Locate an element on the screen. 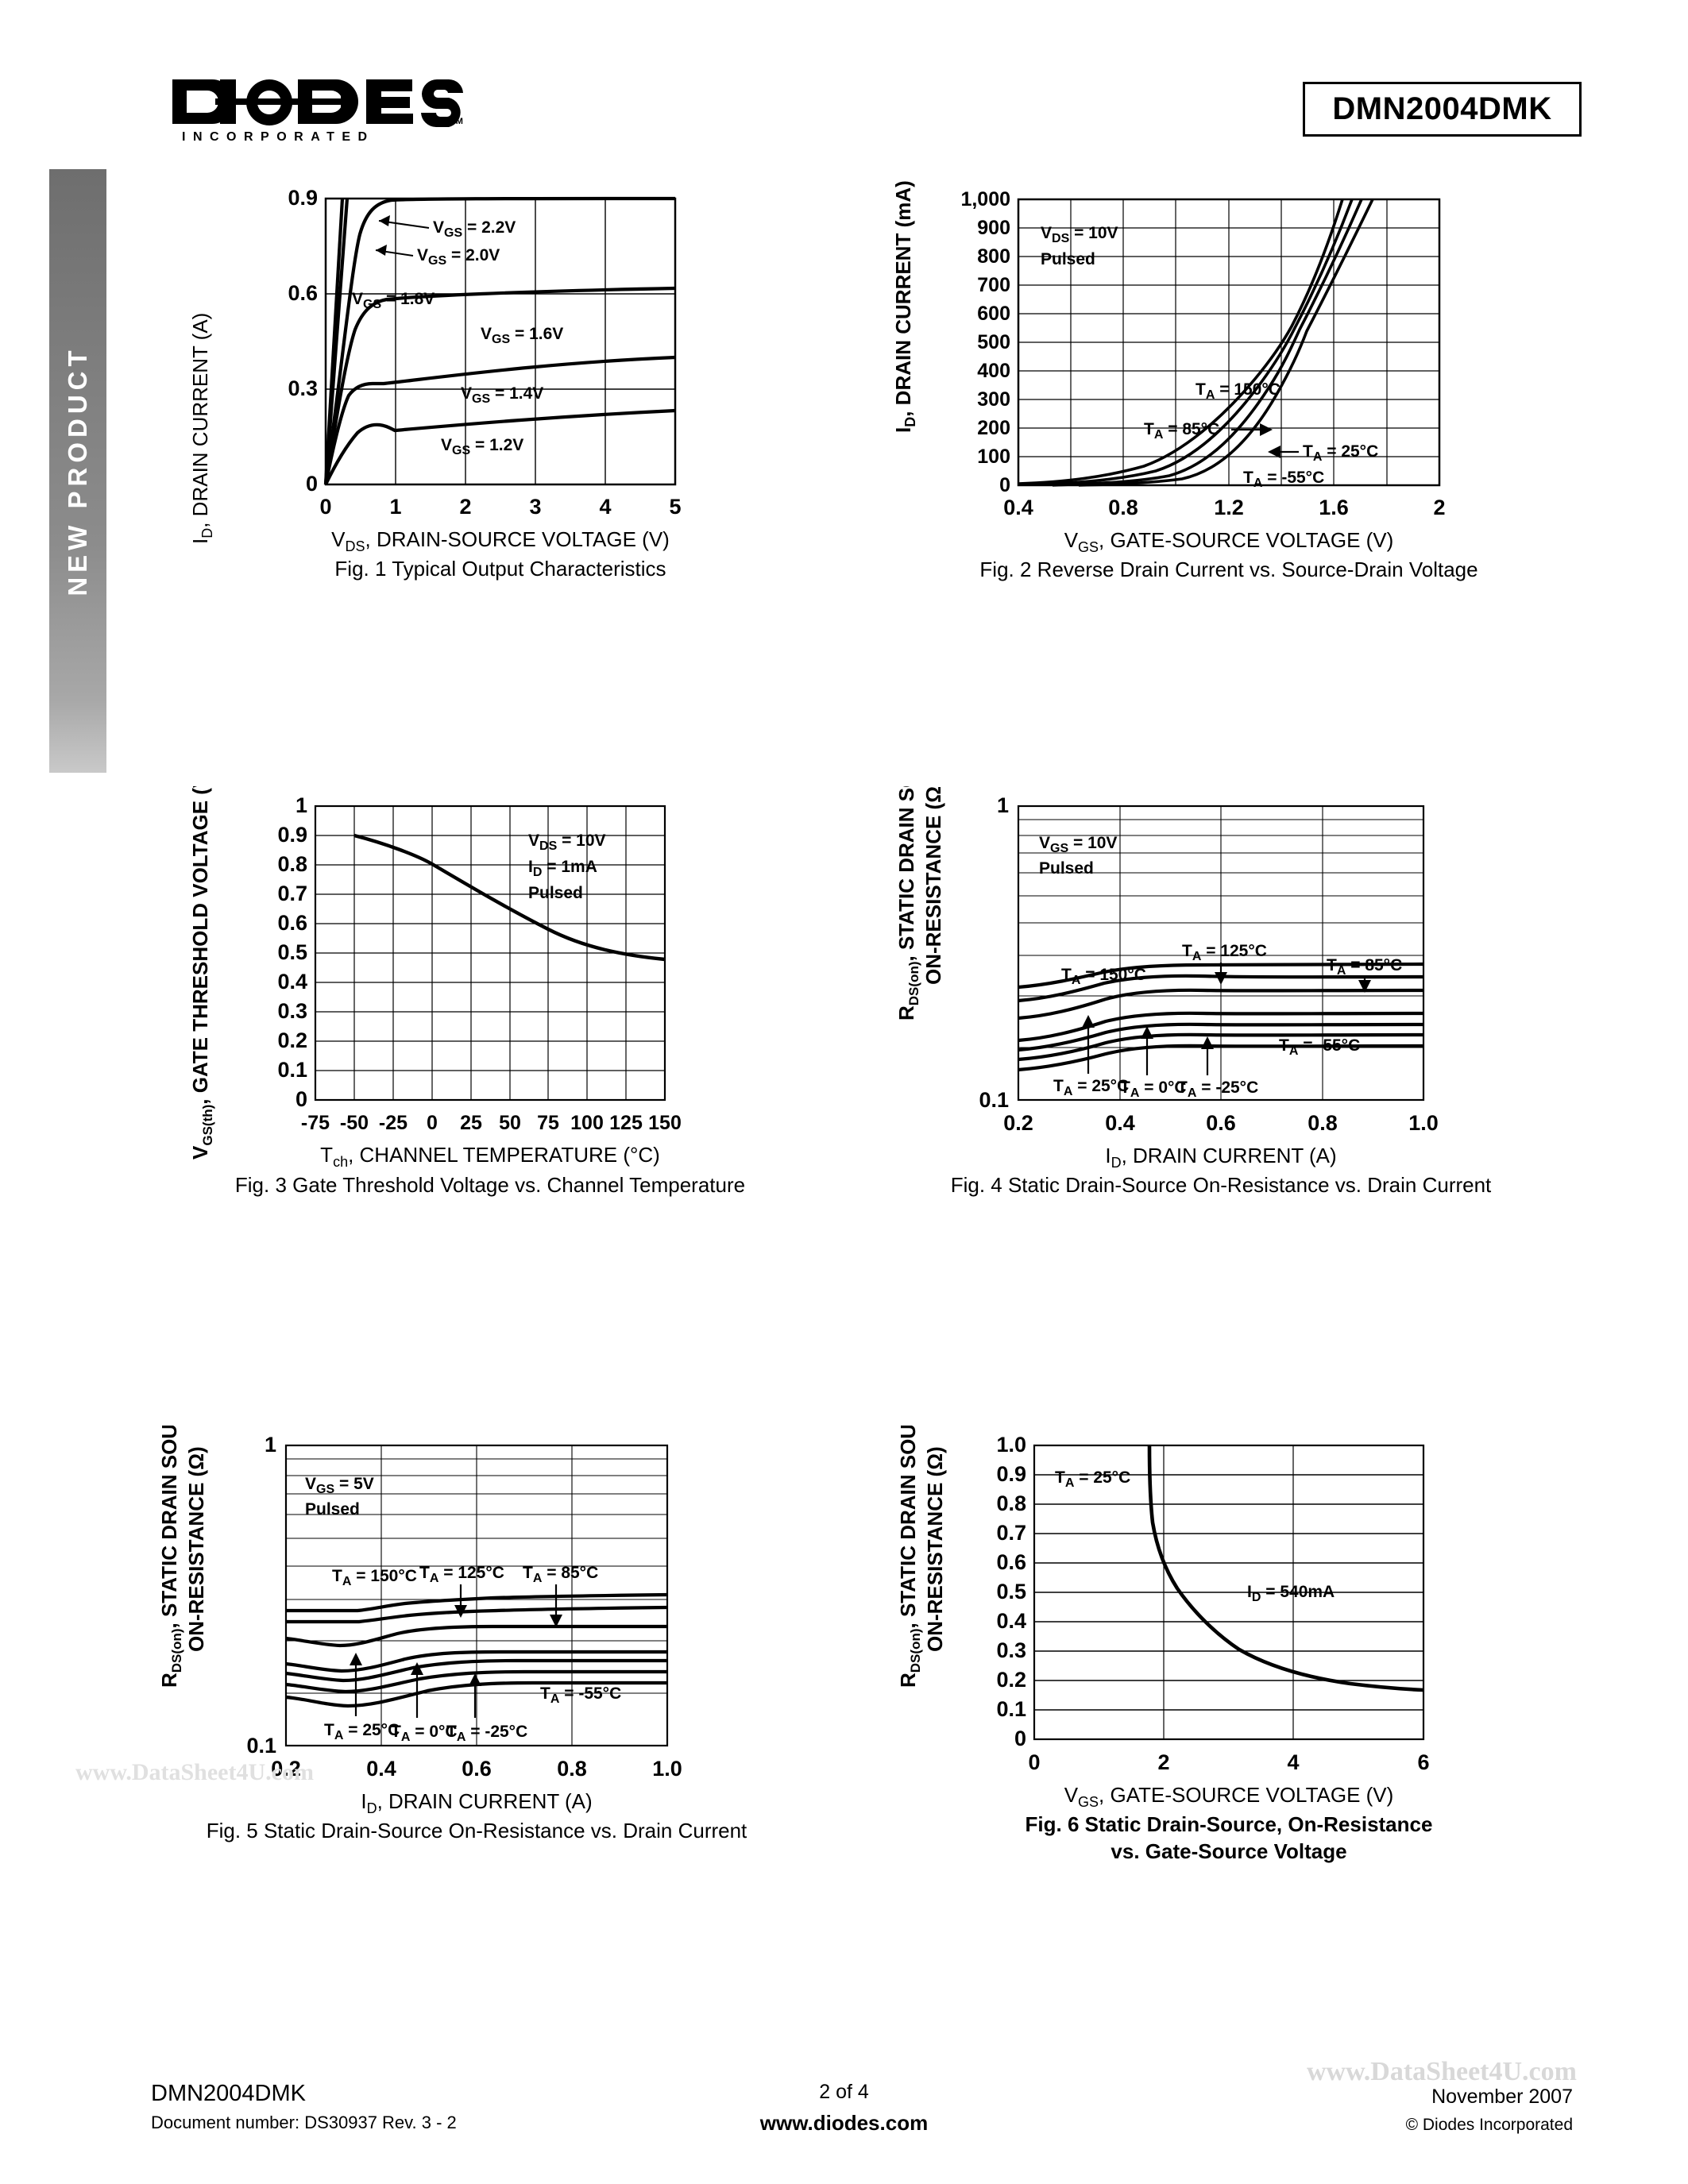 This screenshot has width=1688, height=2184. figure-5-annotation: TA = 25°C is located at coordinates (362, 1731).